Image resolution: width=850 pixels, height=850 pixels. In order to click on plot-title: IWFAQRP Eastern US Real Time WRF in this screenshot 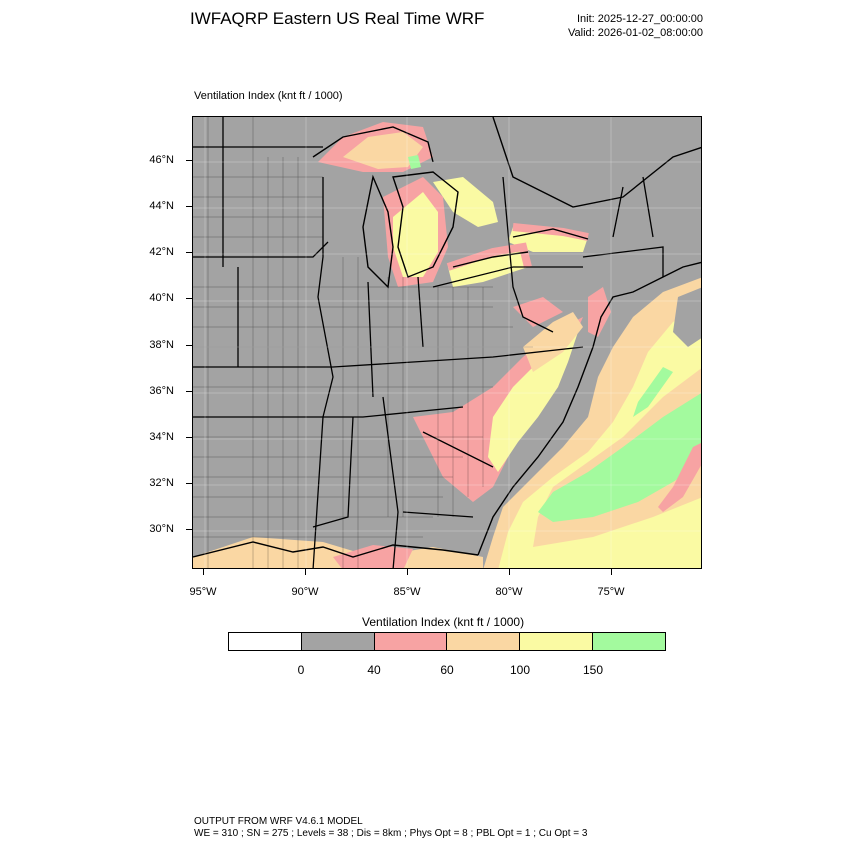, I will do `click(337, 18)`.